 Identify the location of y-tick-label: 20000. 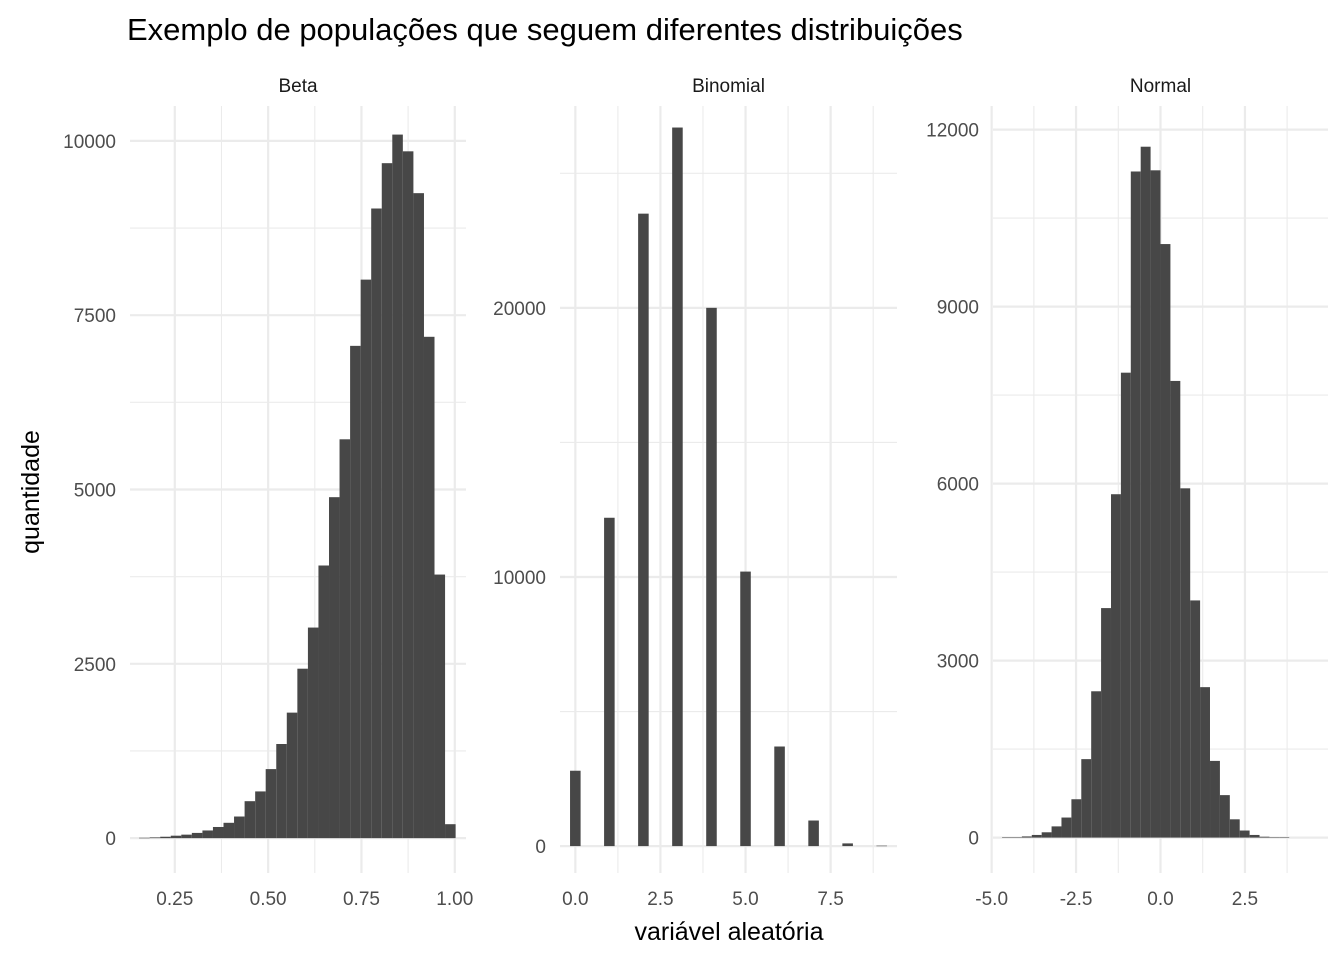
(519, 309).